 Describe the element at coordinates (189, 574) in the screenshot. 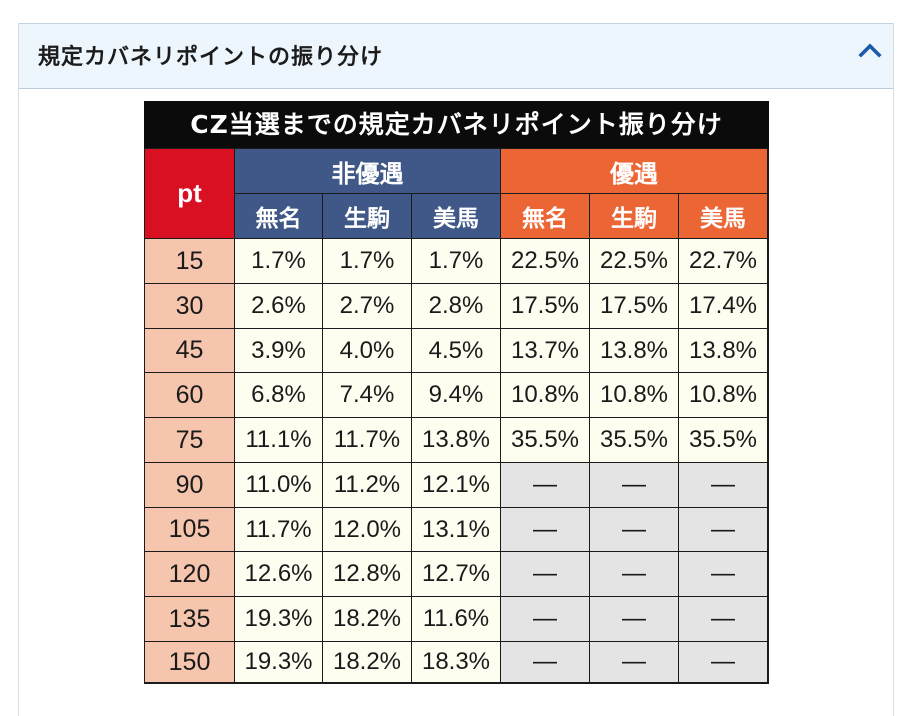

I see `pt-value-cell: 120` at that location.